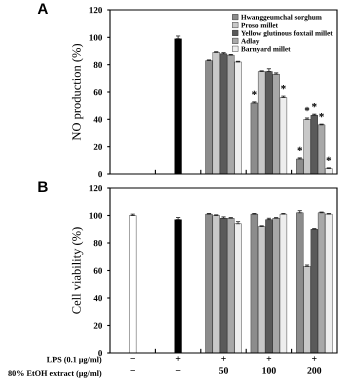 The height and width of the screenshot is (380, 340). I want to click on chart-title: A, so click(43, 8).